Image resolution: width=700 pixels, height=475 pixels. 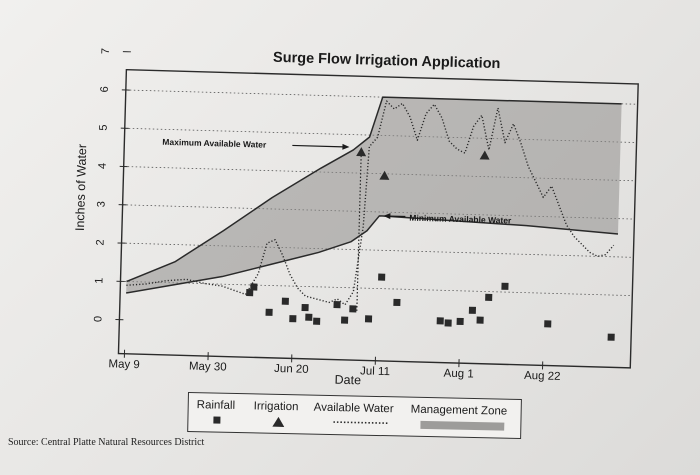 What do you see at coordinates (353, 408) in the screenshot?
I see `legend-available-water-label: Available Water` at bounding box center [353, 408].